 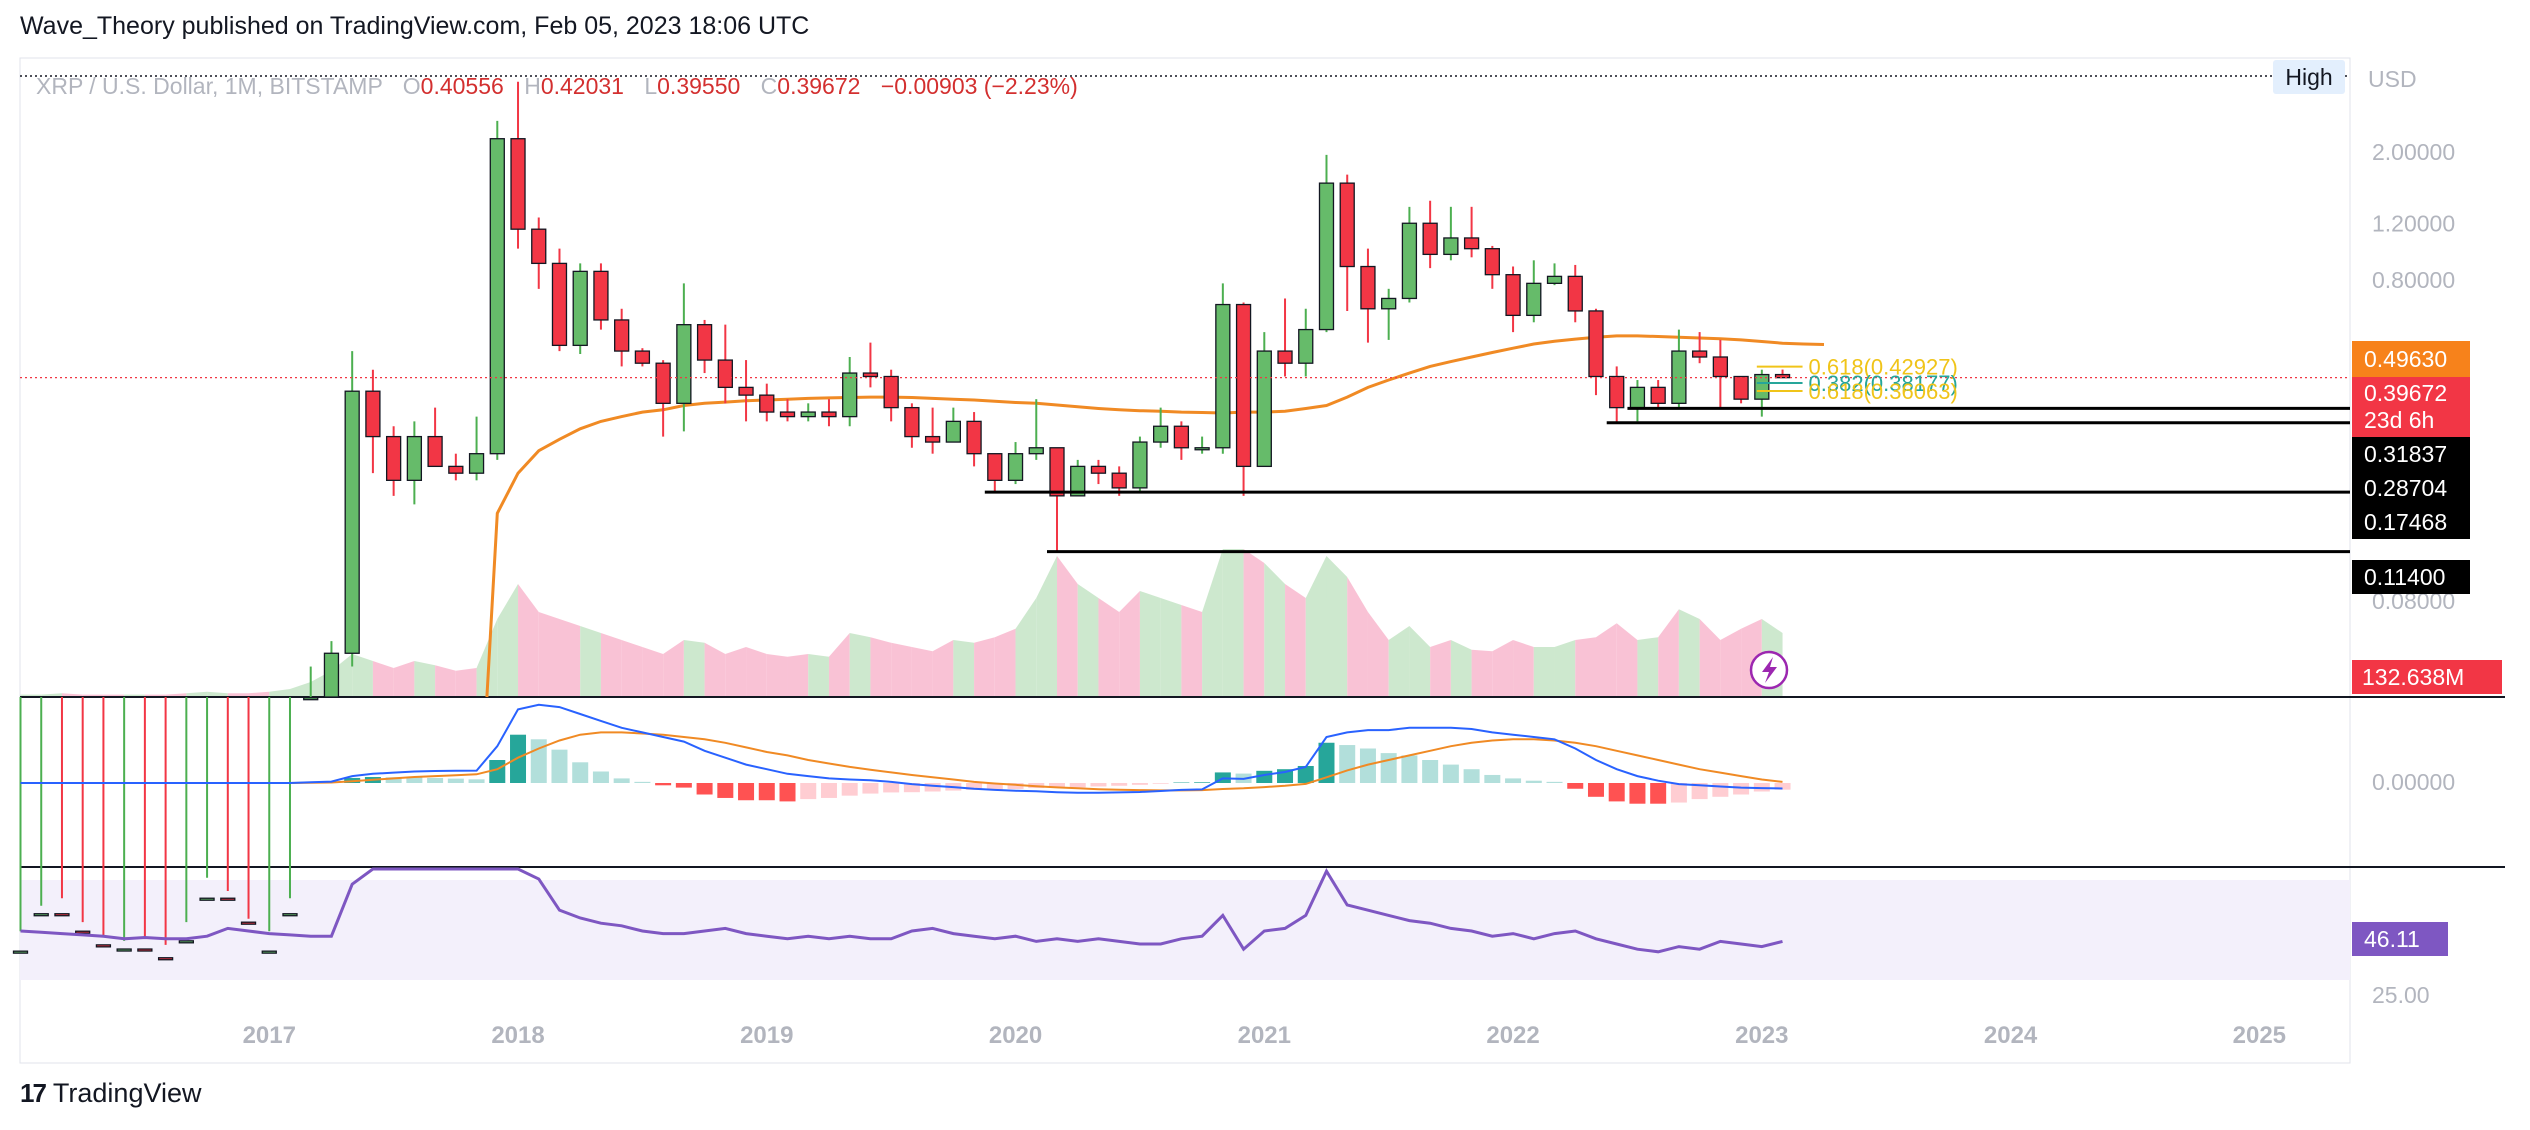 What do you see at coordinates (698, 86) in the screenshot?
I see `legend-low: 0.39550` at bounding box center [698, 86].